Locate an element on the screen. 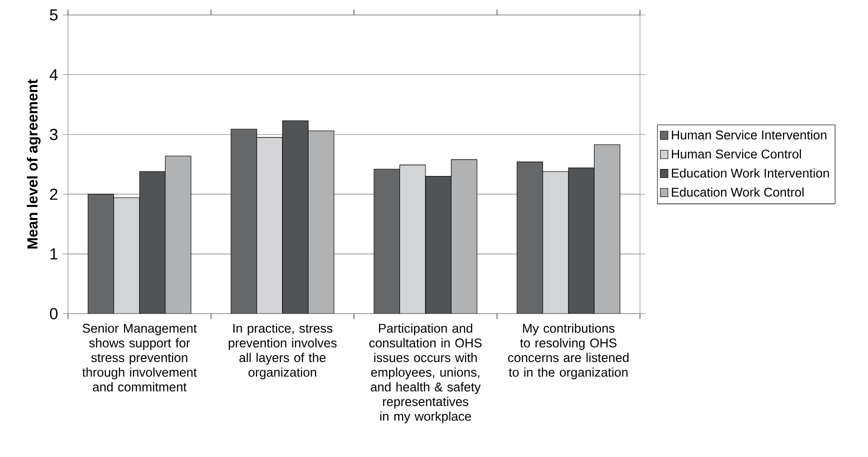 This screenshot has height=457, width=868. y-tick-label: 2 is located at coordinates (54, 194).